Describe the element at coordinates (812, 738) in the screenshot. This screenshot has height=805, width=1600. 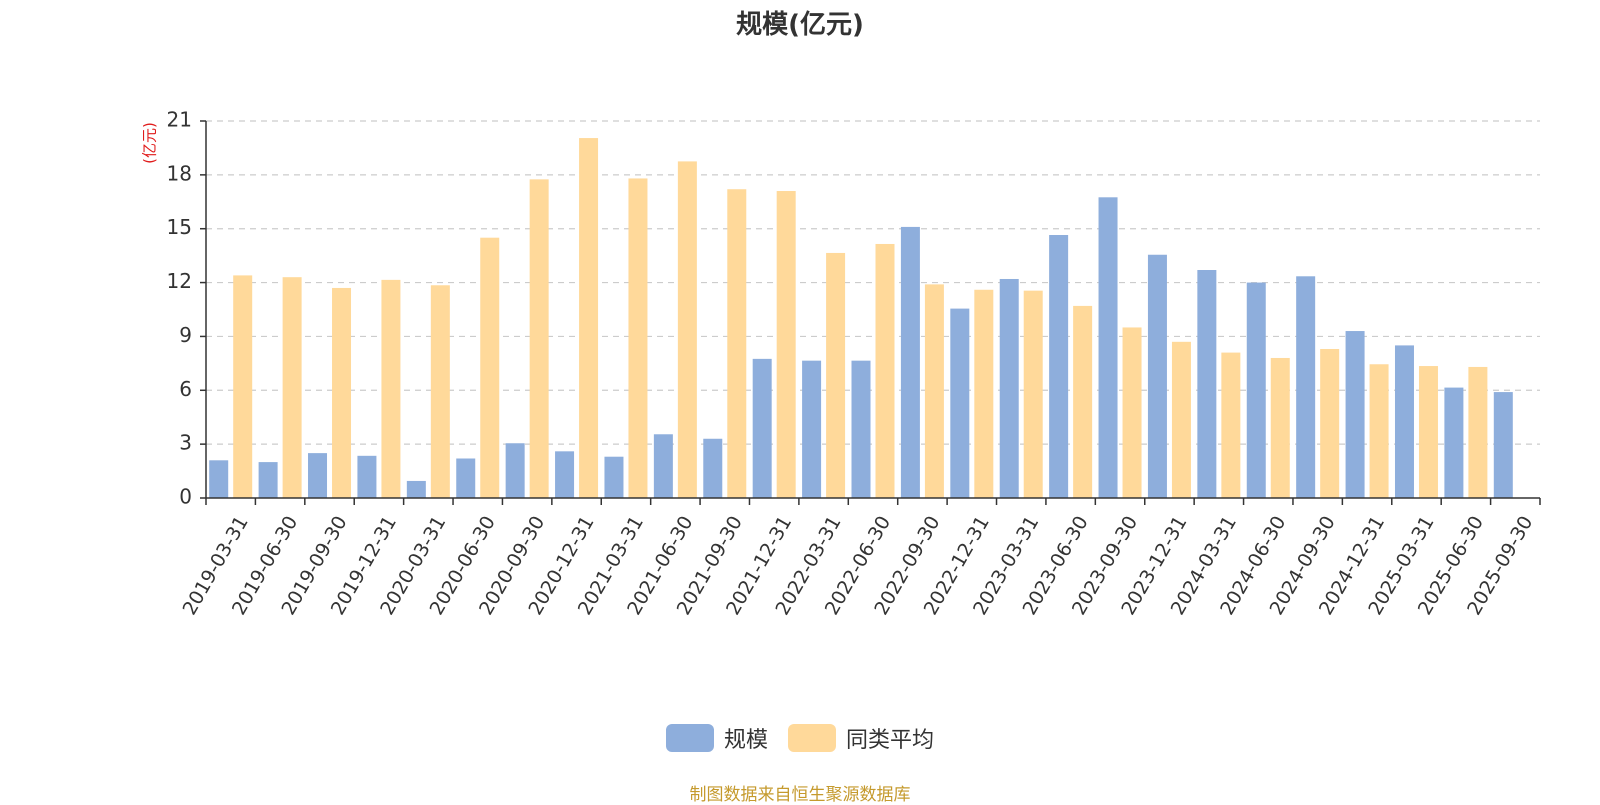
I see `legend-swatch-peer-average` at that location.